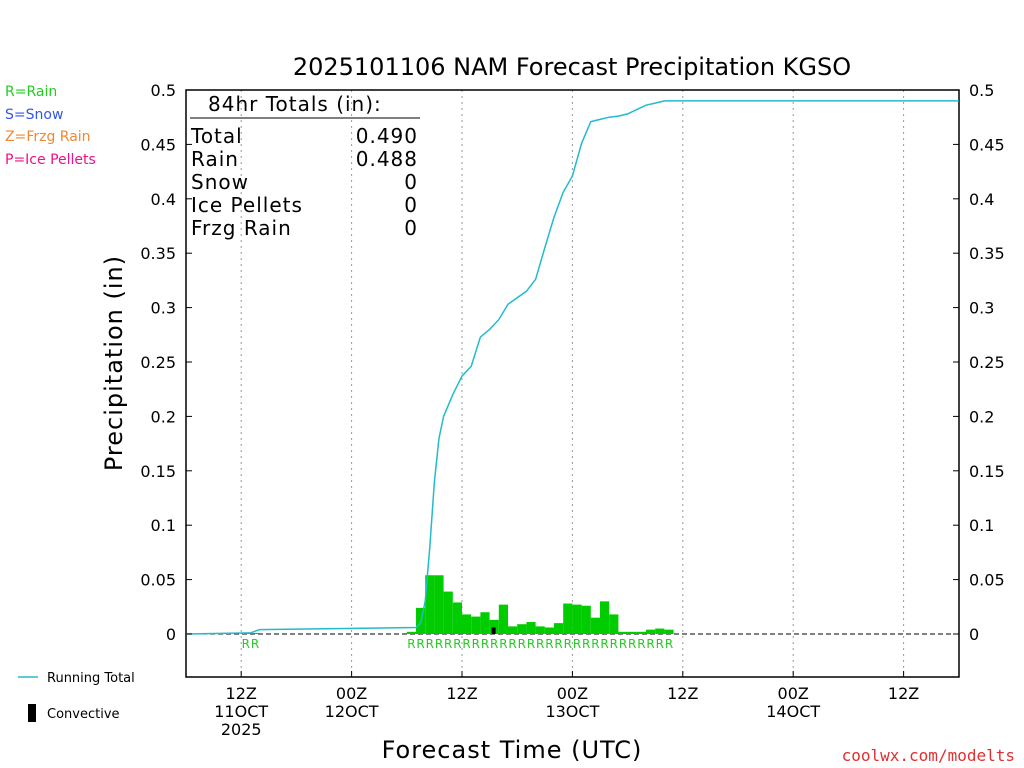  I want to click on totals-label-frzg-rain: Frzg Rain, so click(241, 228).